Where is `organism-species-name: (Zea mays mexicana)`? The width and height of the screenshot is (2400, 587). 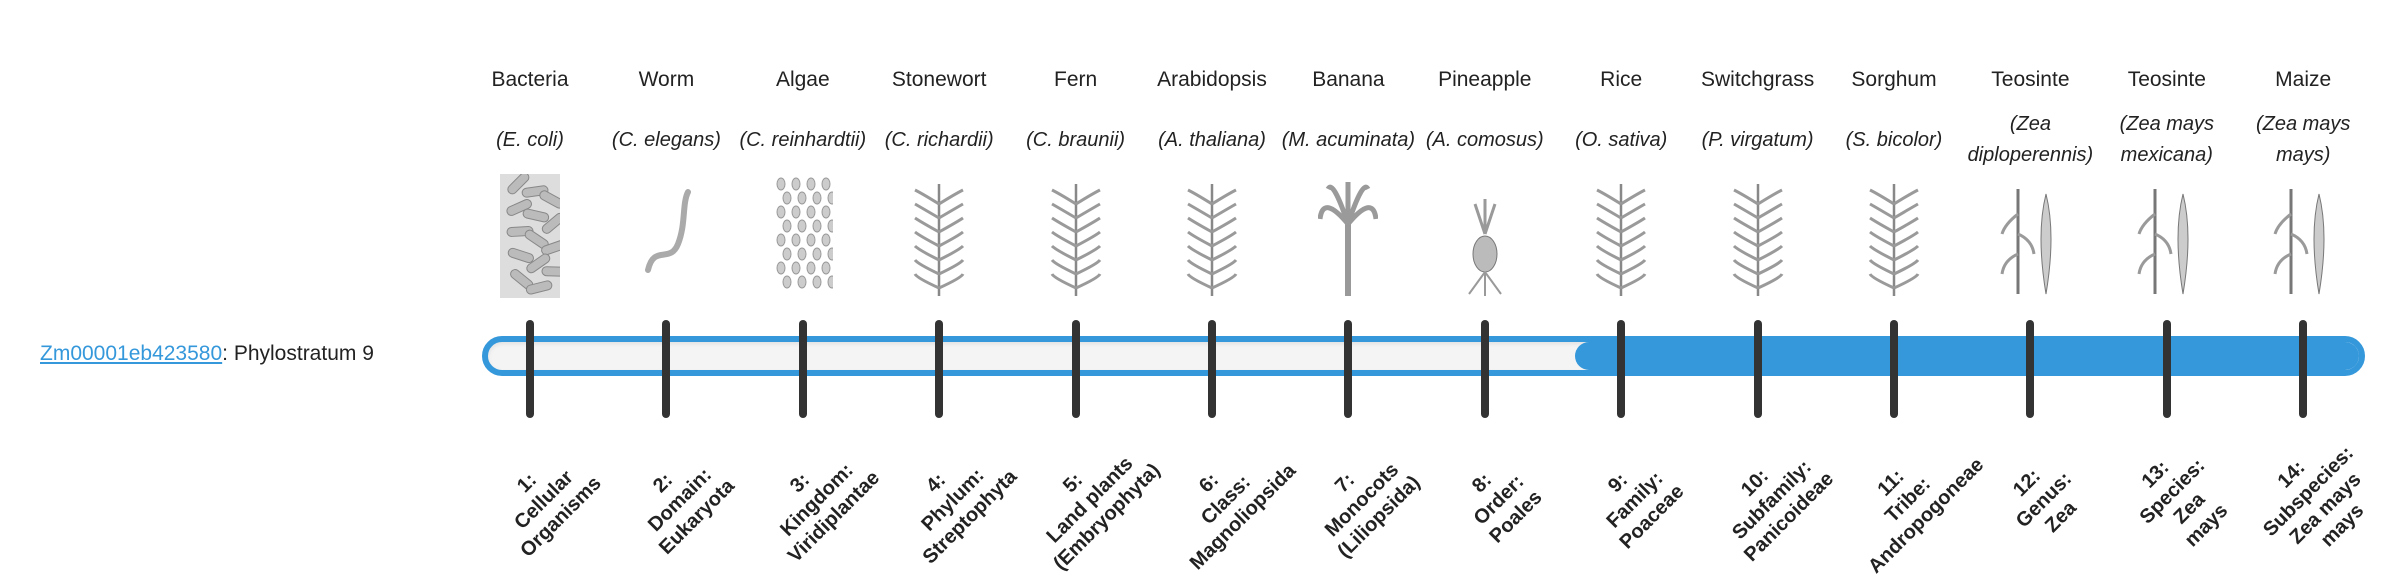 organism-species-name: (Zea mays mexicana) is located at coordinates (2167, 140).